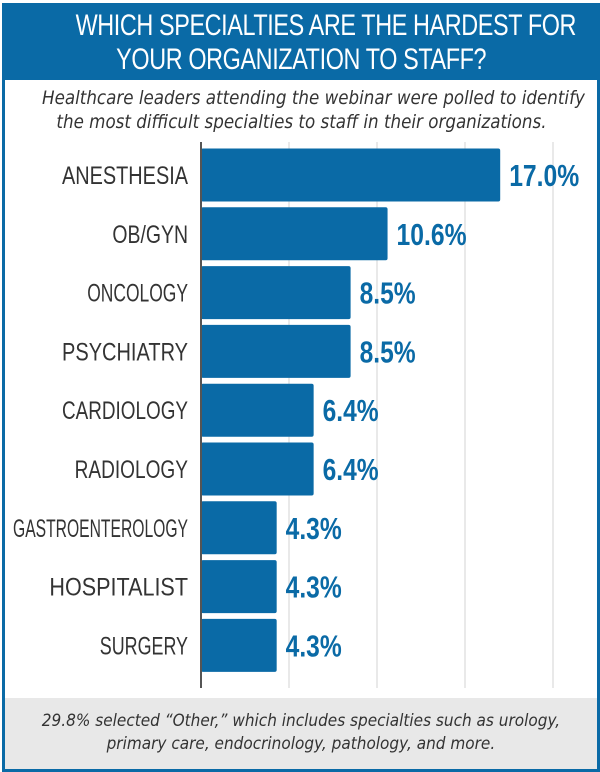 The image size is (600, 772). I want to click on bar-radiology, so click(257, 469).